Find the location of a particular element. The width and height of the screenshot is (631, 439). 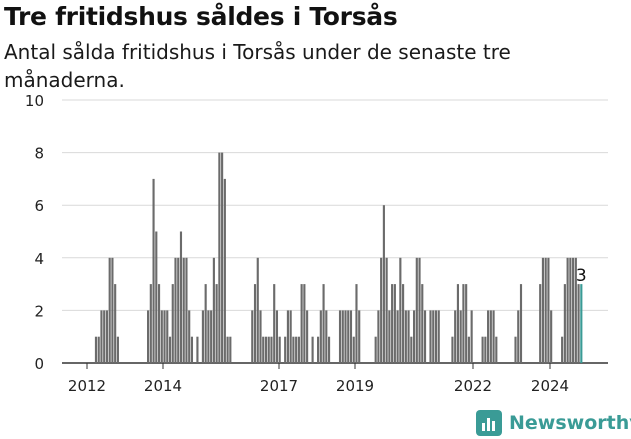

x-tick-label: 2014 is located at coordinates (163, 386).